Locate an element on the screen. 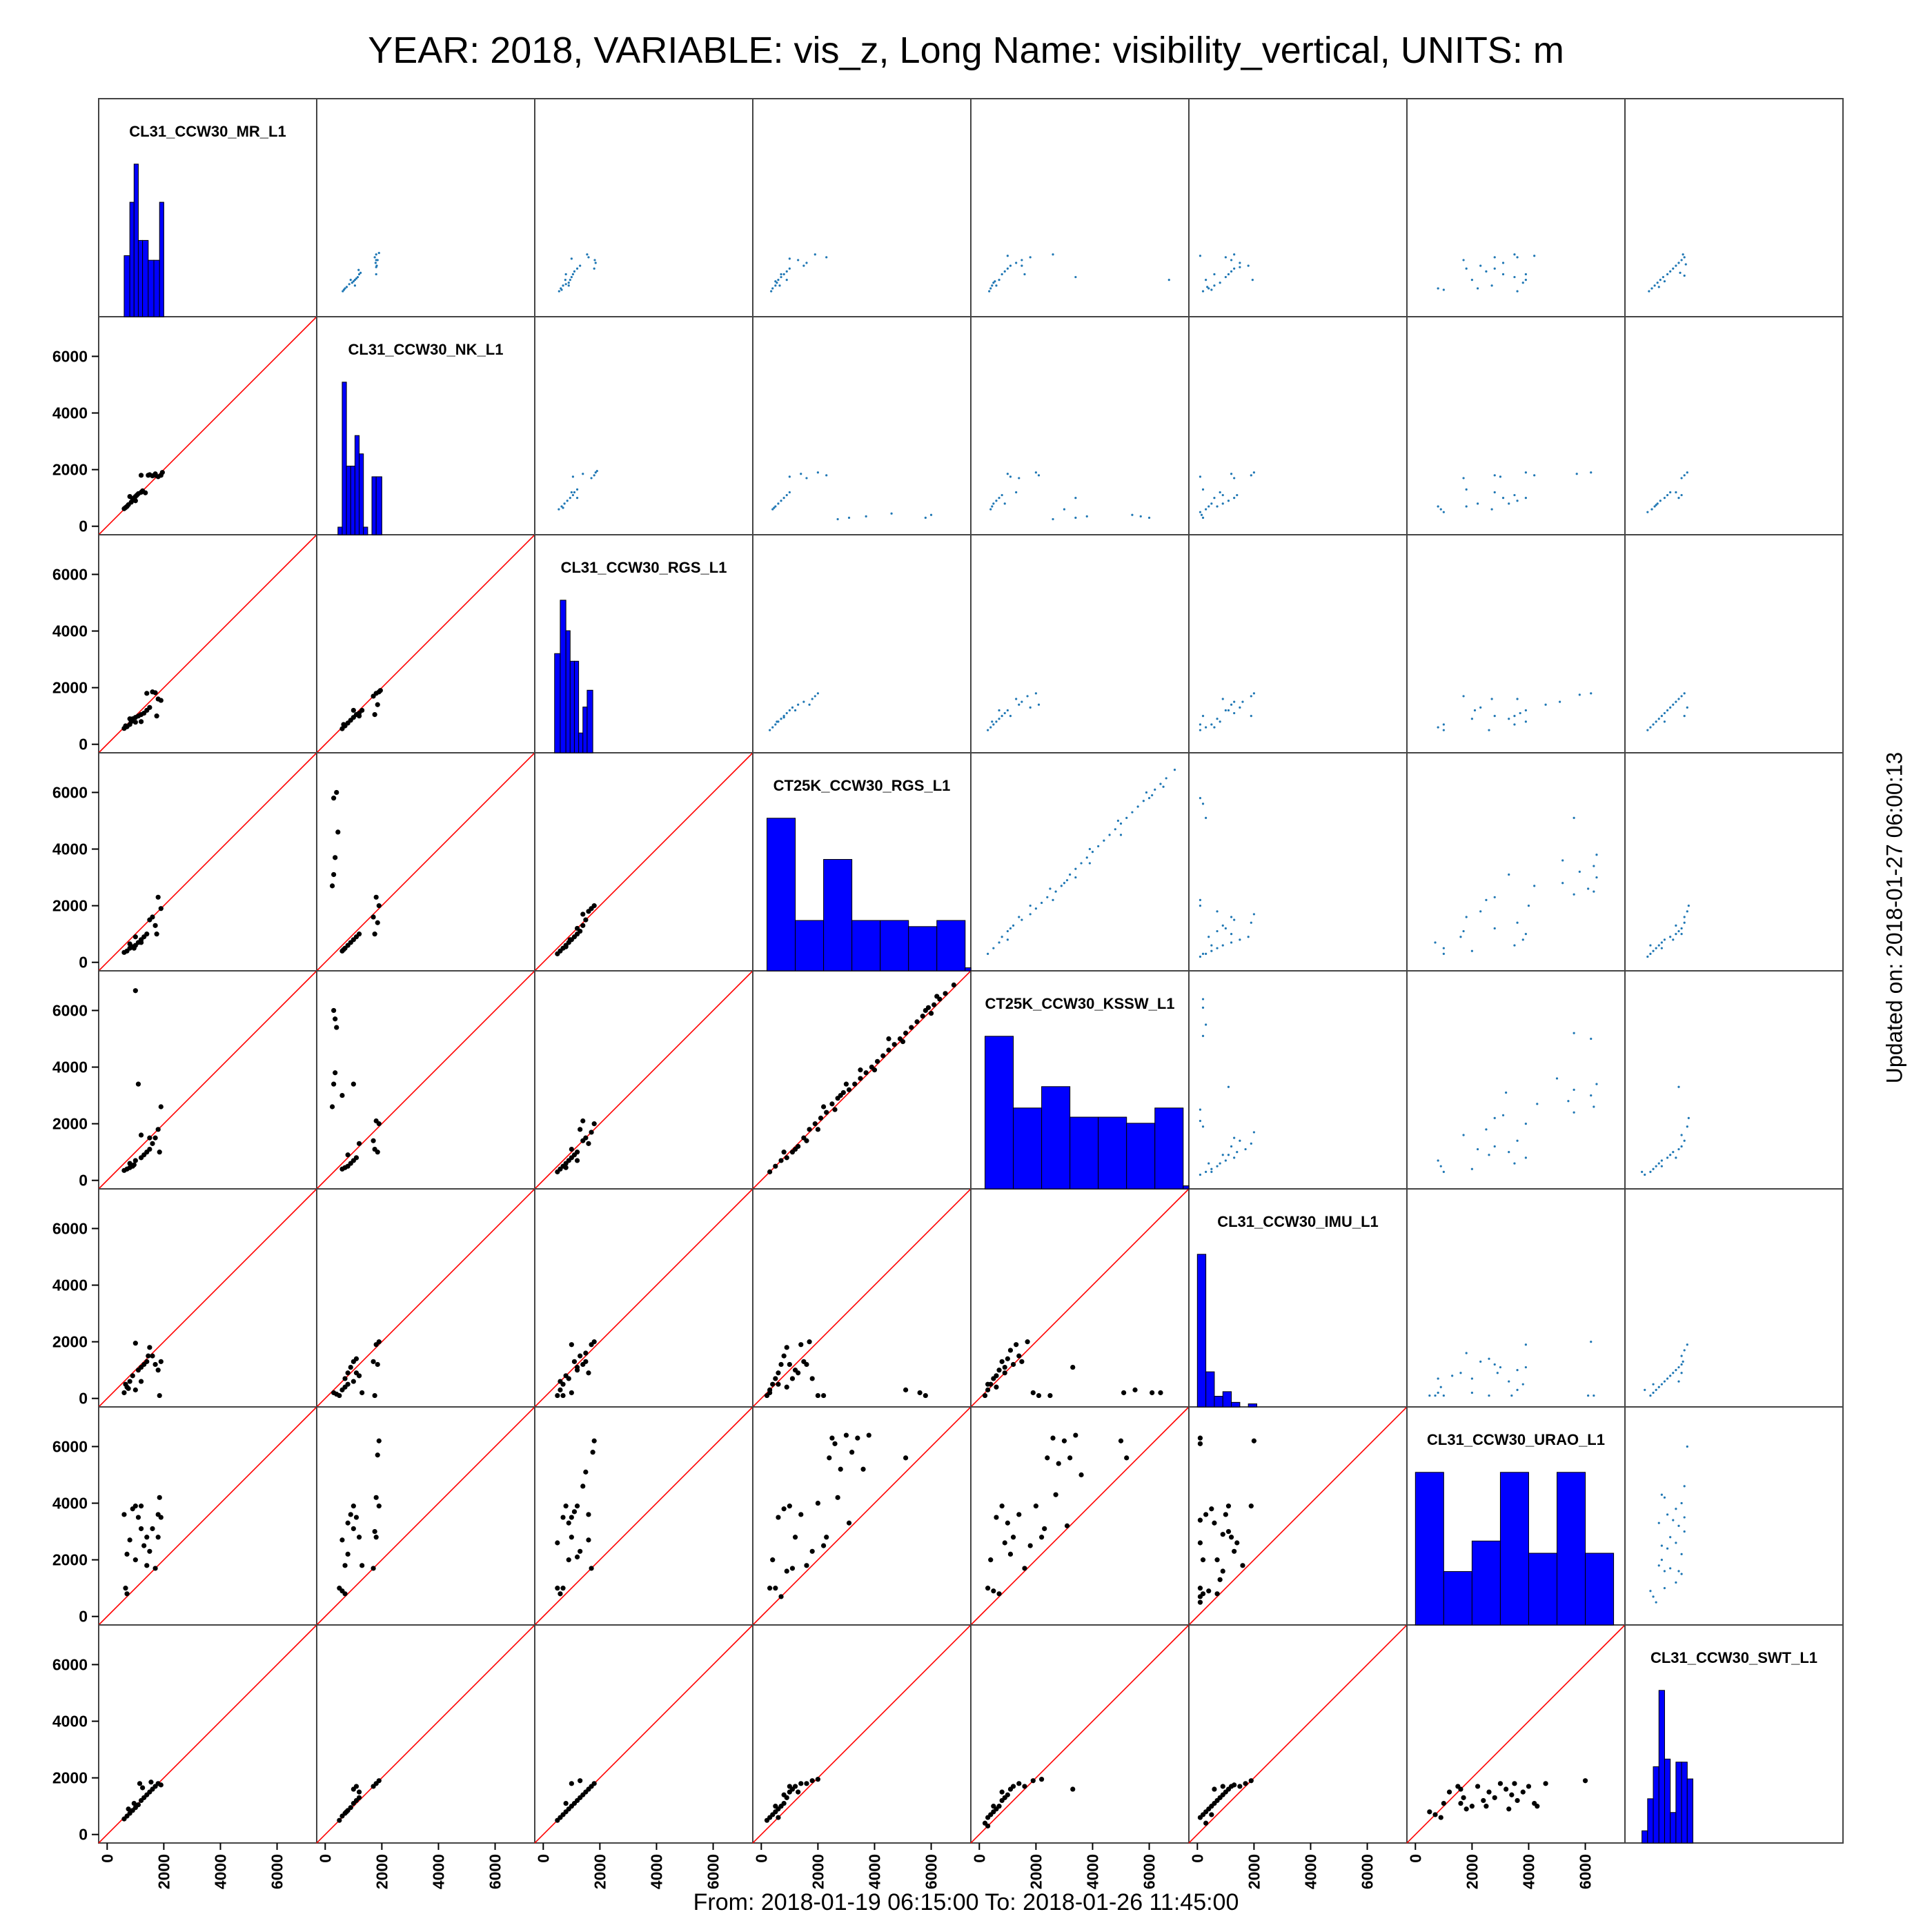 This screenshot has width=1932, height=1932. x-tick-label: 6000 is located at coordinates (1150, 1871).